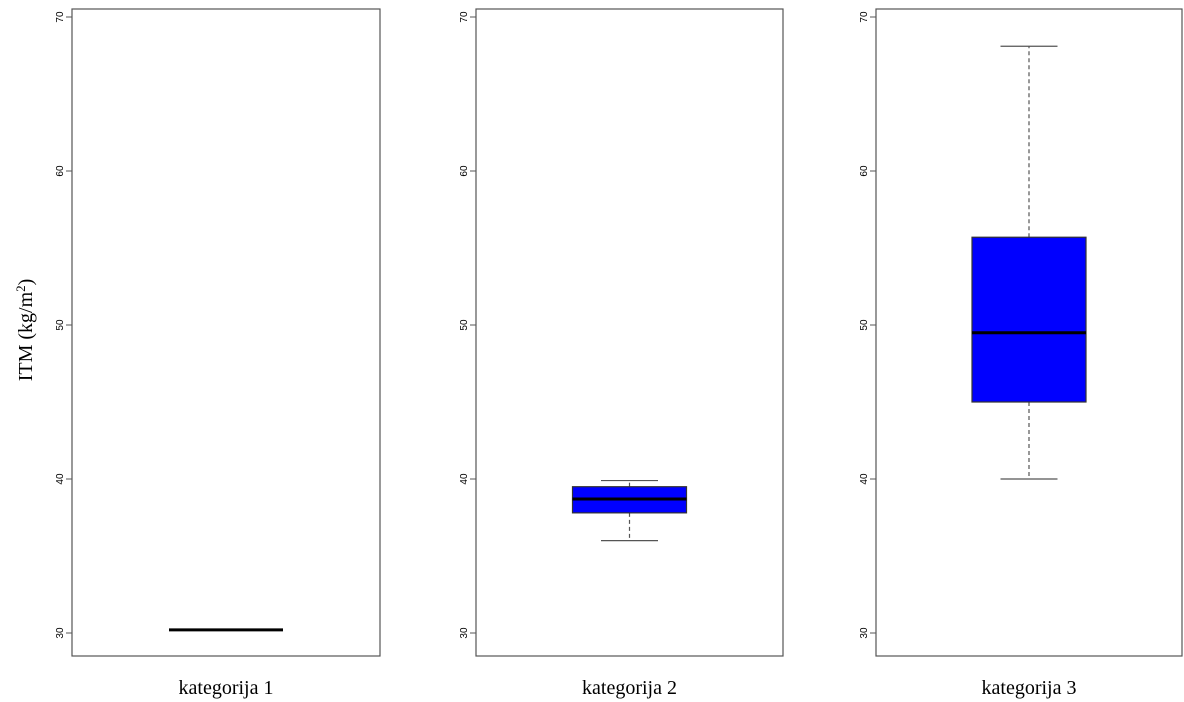  I want to click on panel-3-ytick-label-70: 70, so click(864, 17).